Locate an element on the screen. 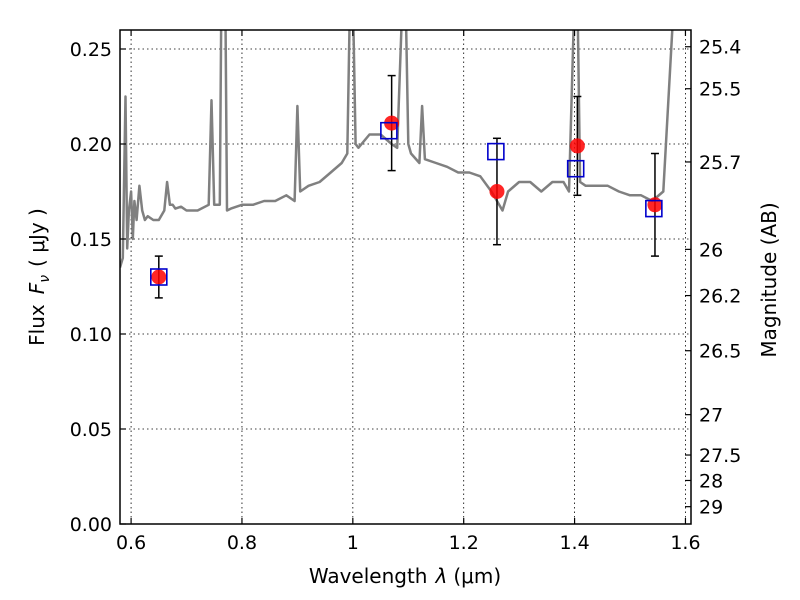 Image resolution: width=800 pixels, height=600 pixels. y2-tick-label: 26 is located at coordinates (711, 250).